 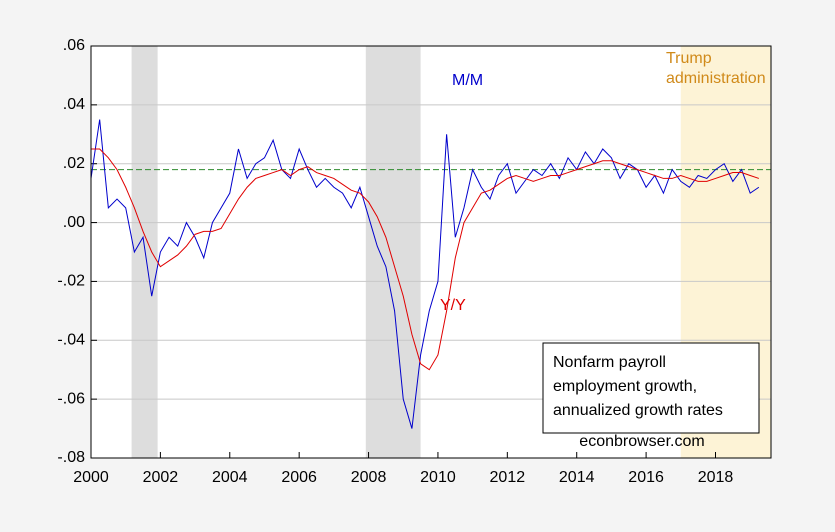 I want to click on y-tick-label: .06, so click(x=74, y=45).